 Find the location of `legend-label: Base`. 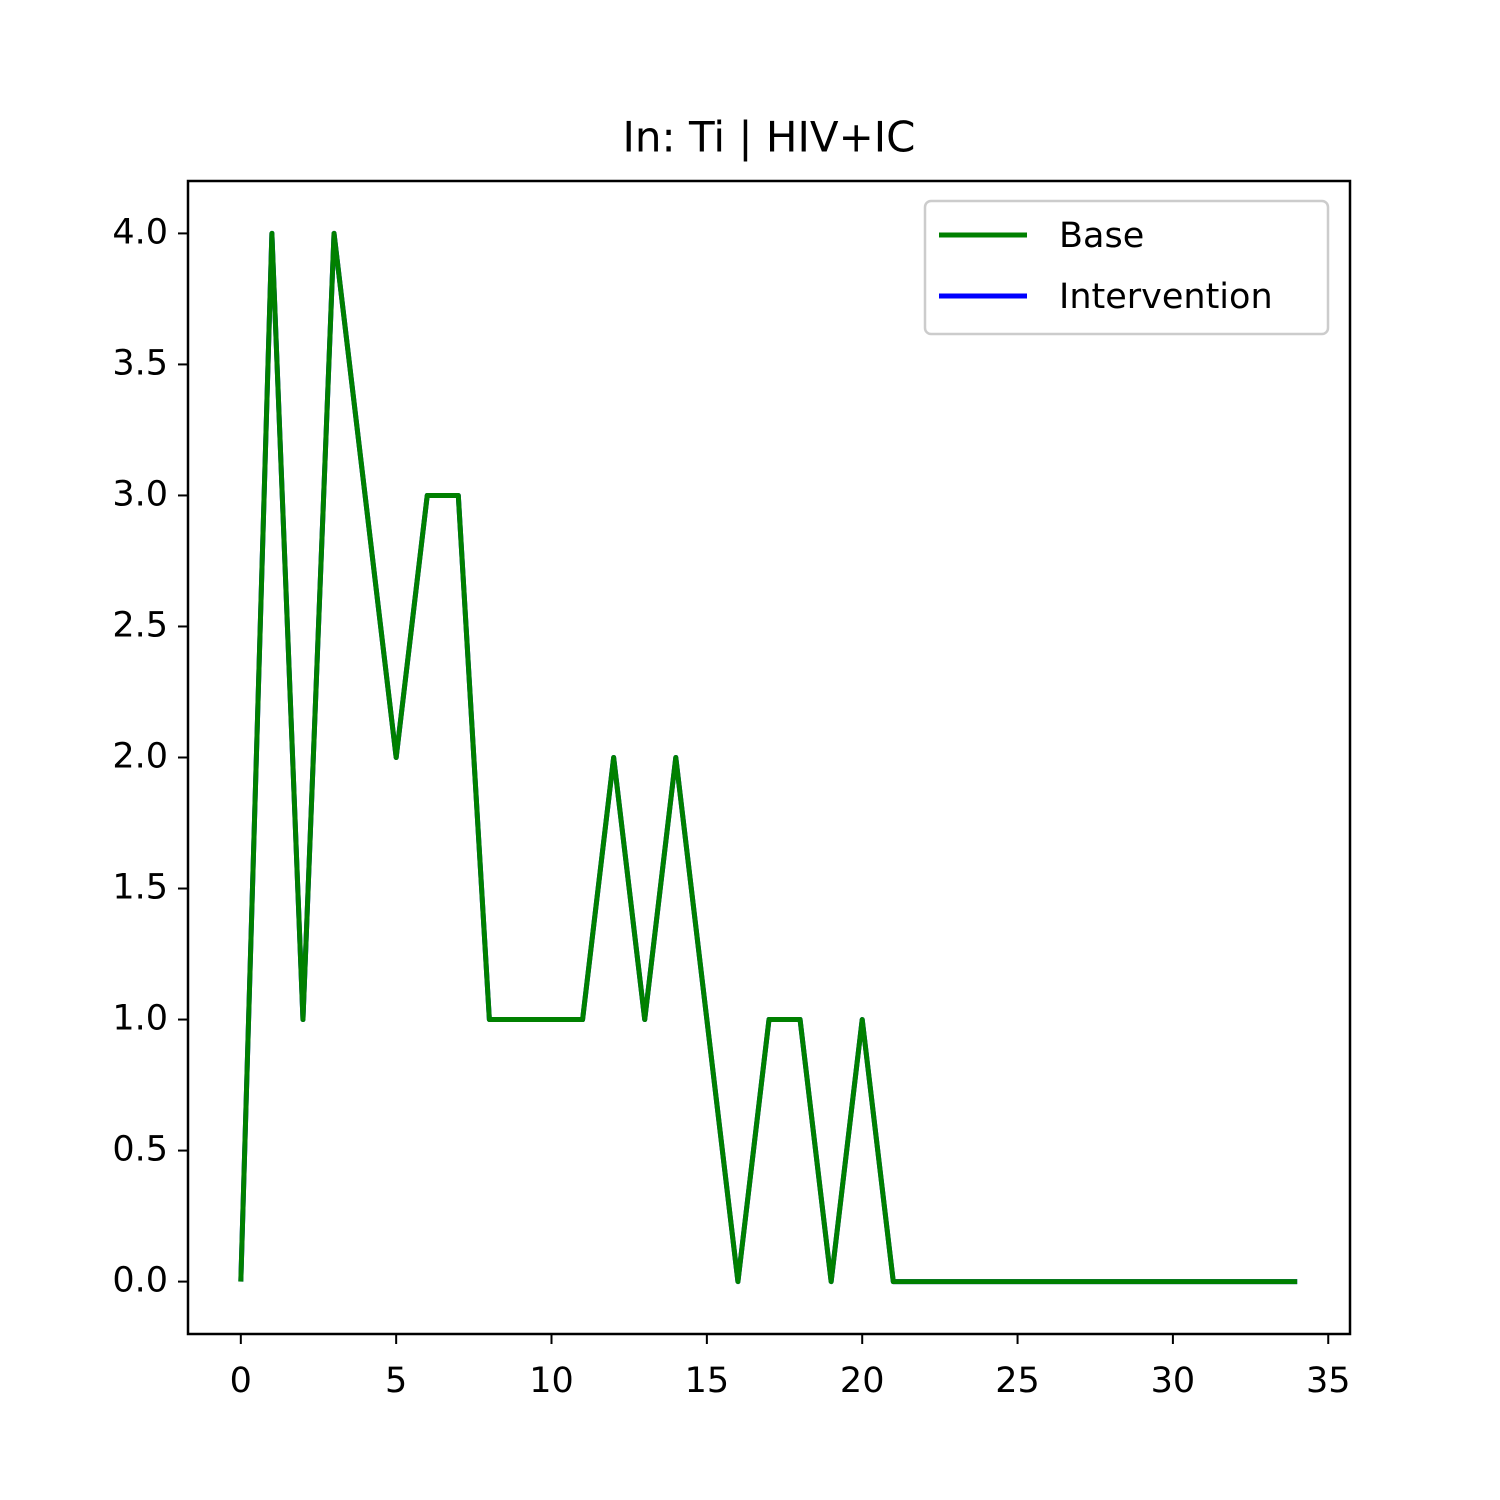

legend-label: Base is located at coordinates (1101, 236).